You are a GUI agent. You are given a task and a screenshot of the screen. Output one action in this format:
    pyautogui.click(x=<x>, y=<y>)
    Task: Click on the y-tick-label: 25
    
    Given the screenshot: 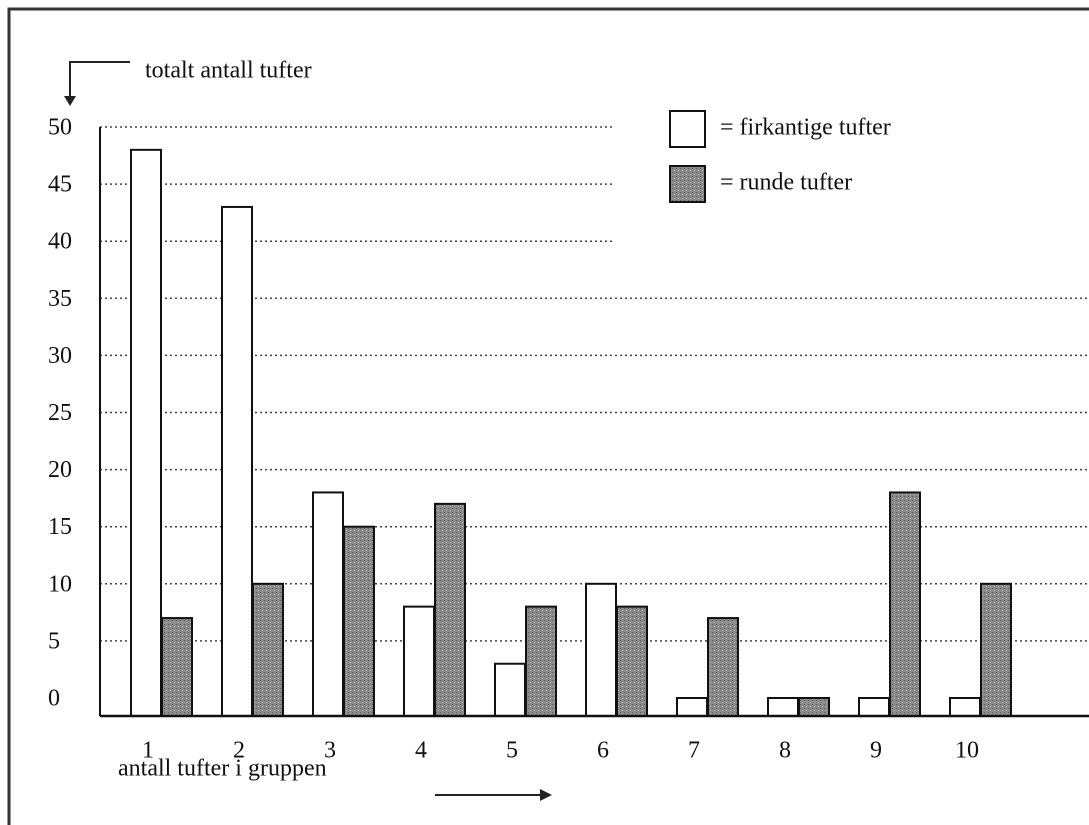 What is the action you would take?
    pyautogui.click(x=60, y=413)
    